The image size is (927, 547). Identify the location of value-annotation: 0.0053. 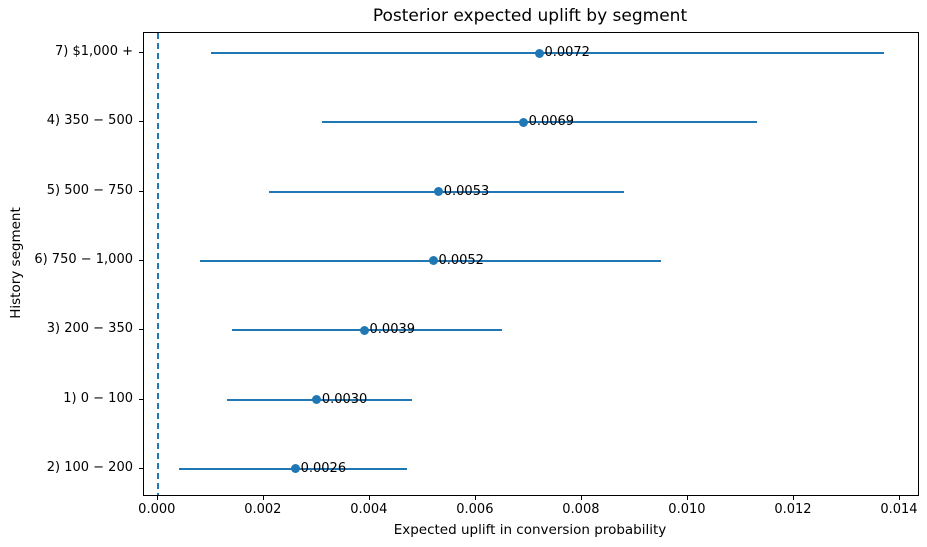
(466, 191).